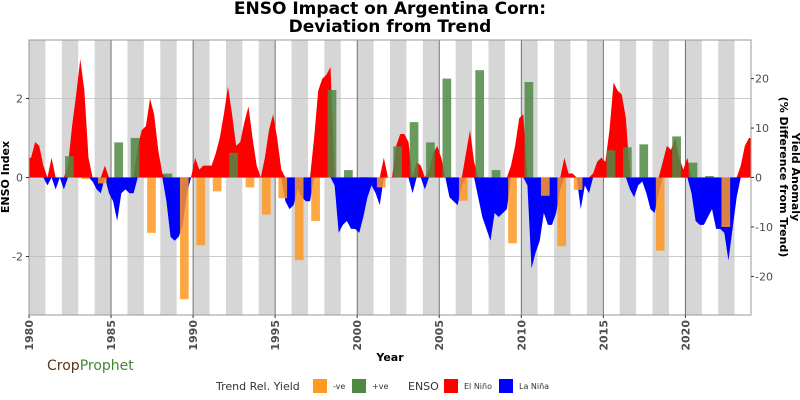  Describe the element at coordinates (6, 177) in the screenshot. I see `left-axis-label: ENSO Index` at that location.